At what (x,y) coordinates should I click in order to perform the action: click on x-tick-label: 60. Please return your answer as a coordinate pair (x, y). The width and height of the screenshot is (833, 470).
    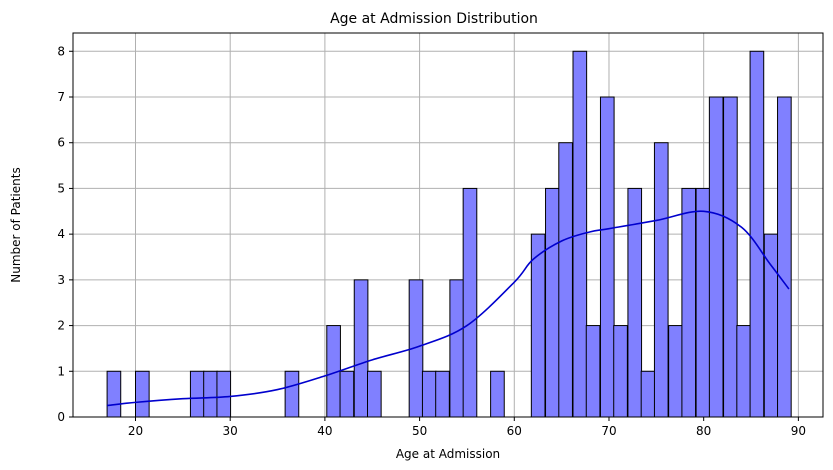
    Looking at the image, I should click on (514, 431).